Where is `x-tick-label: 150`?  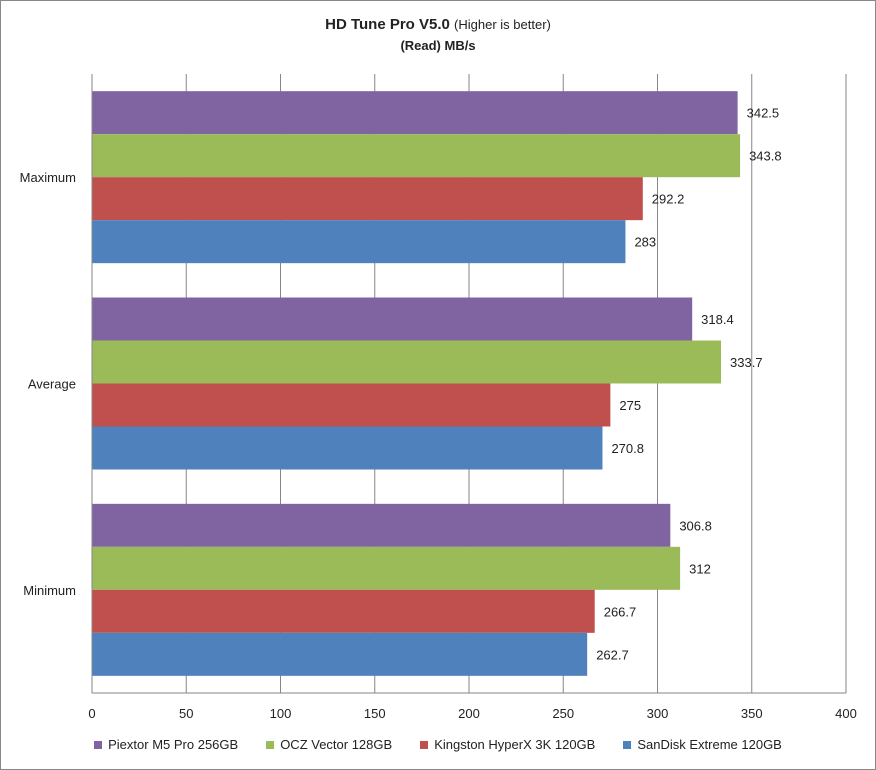
x-tick-label: 150 is located at coordinates (375, 713).